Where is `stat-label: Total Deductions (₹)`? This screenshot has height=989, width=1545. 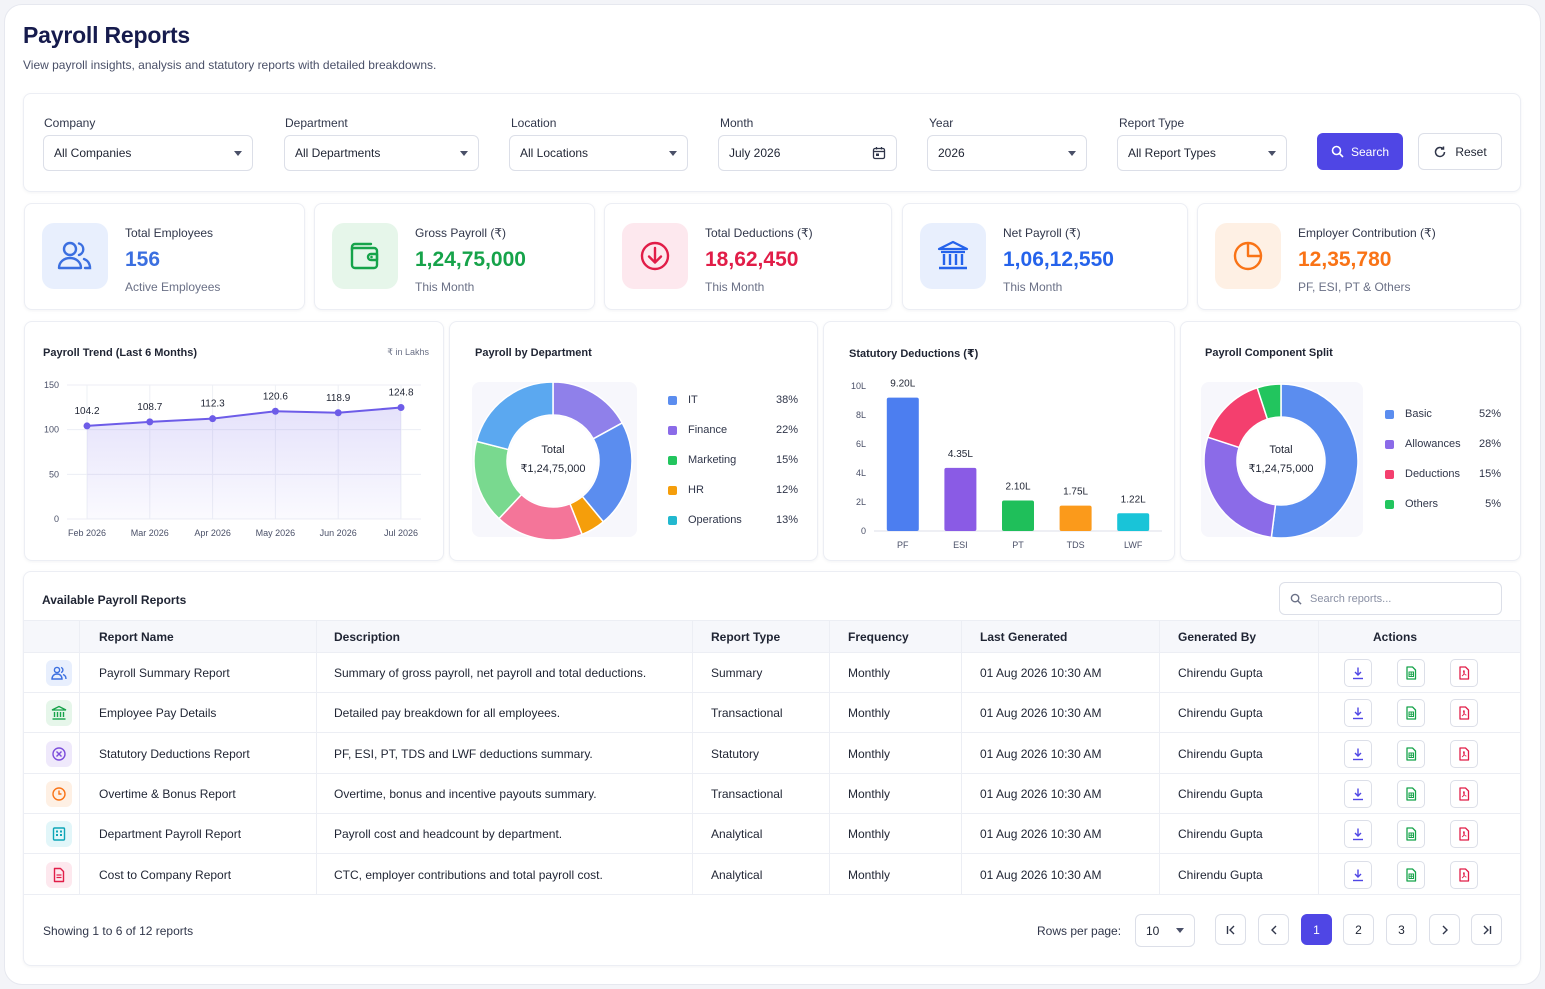
stat-label: Total Deductions (₹) is located at coordinates (759, 233).